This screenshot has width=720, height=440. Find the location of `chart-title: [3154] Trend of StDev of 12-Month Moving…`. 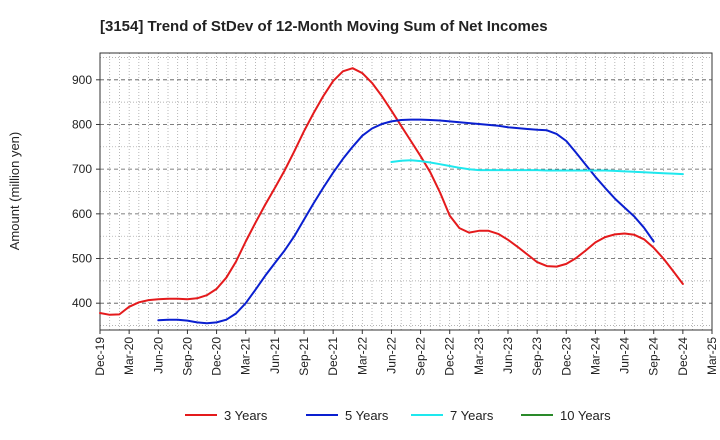

chart-title: [3154] Trend of StDev of 12-Month Moving… is located at coordinates (324, 26).